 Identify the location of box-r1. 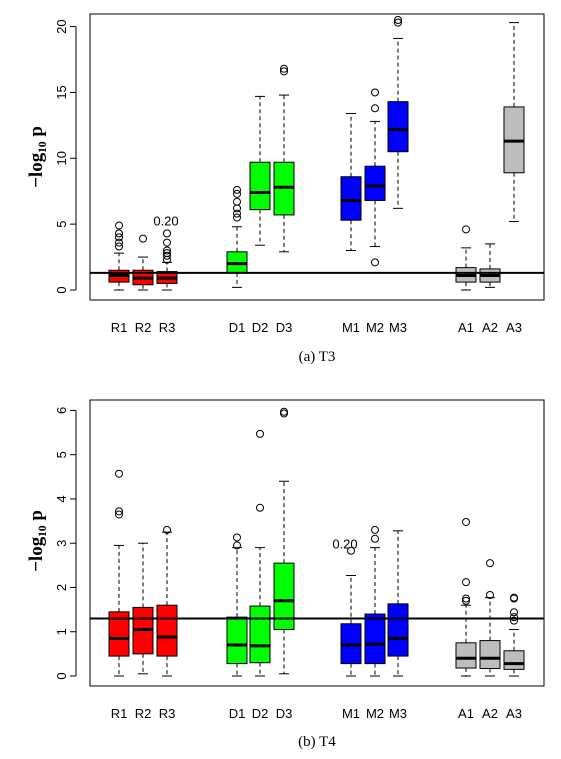
(119, 256).